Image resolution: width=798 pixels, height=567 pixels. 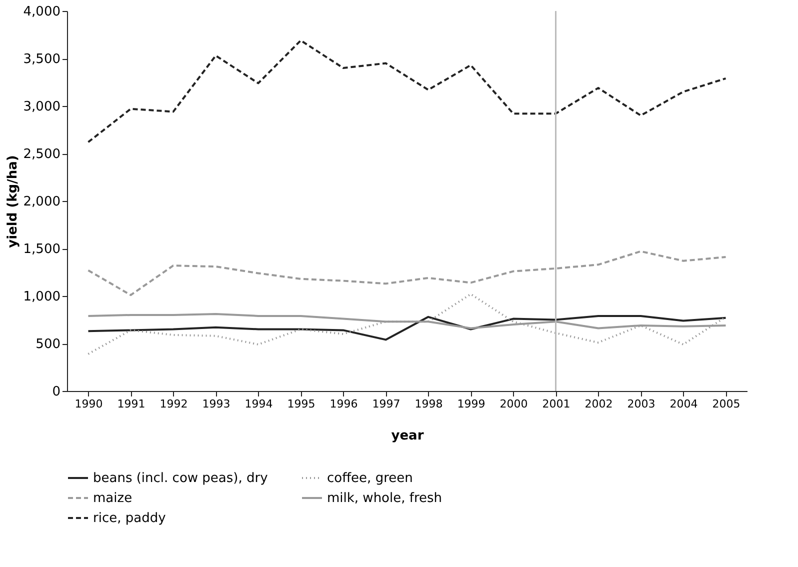 What do you see at coordinates (41, 249) in the screenshot?
I see `y-tick-label: 1,500` at bounding box center [41, 249].